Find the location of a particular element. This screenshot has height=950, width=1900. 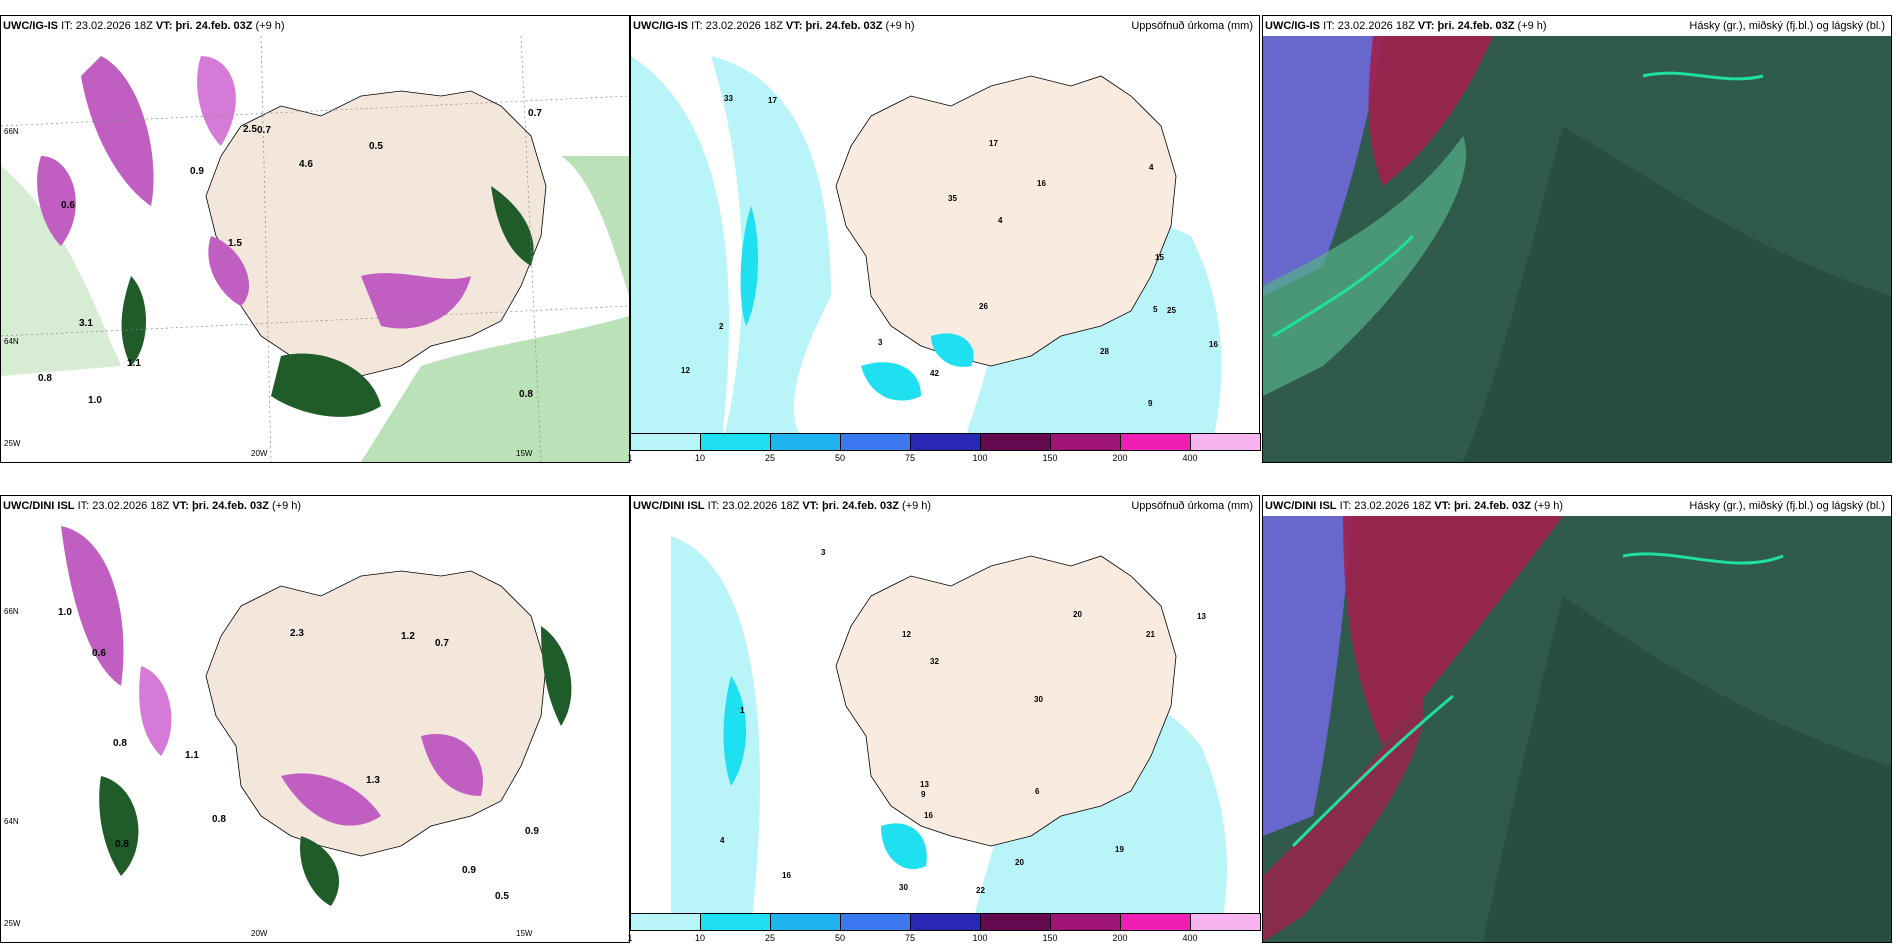

lat-label: 64N is located at coordinates (11, 341).